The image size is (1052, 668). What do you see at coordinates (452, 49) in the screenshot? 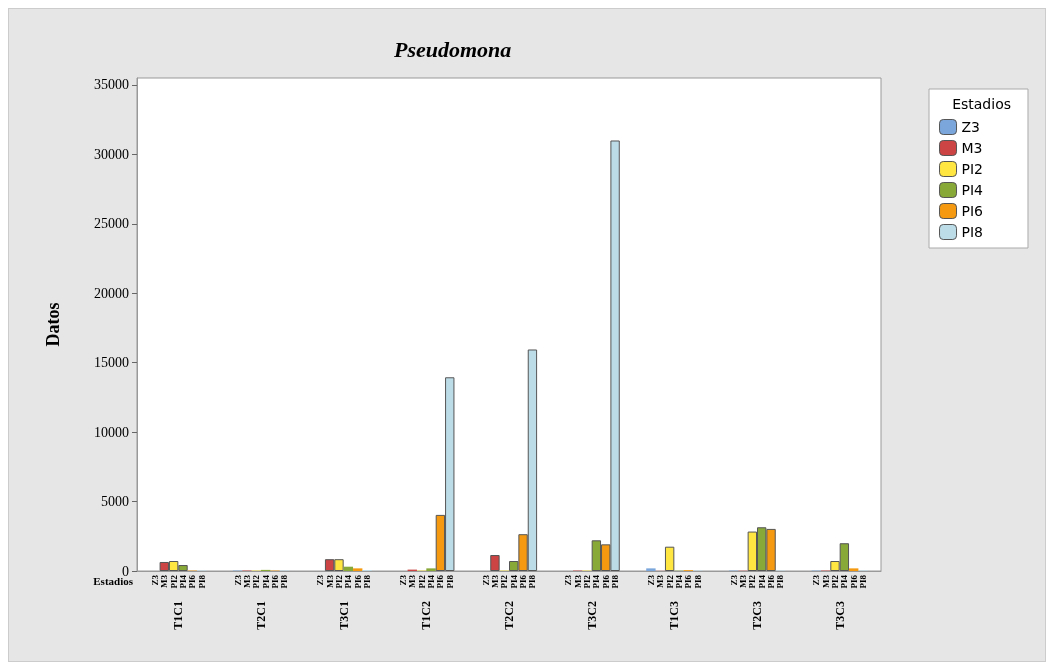
I see `chart-title: Pseudomona` at bounding box center [452, 49].